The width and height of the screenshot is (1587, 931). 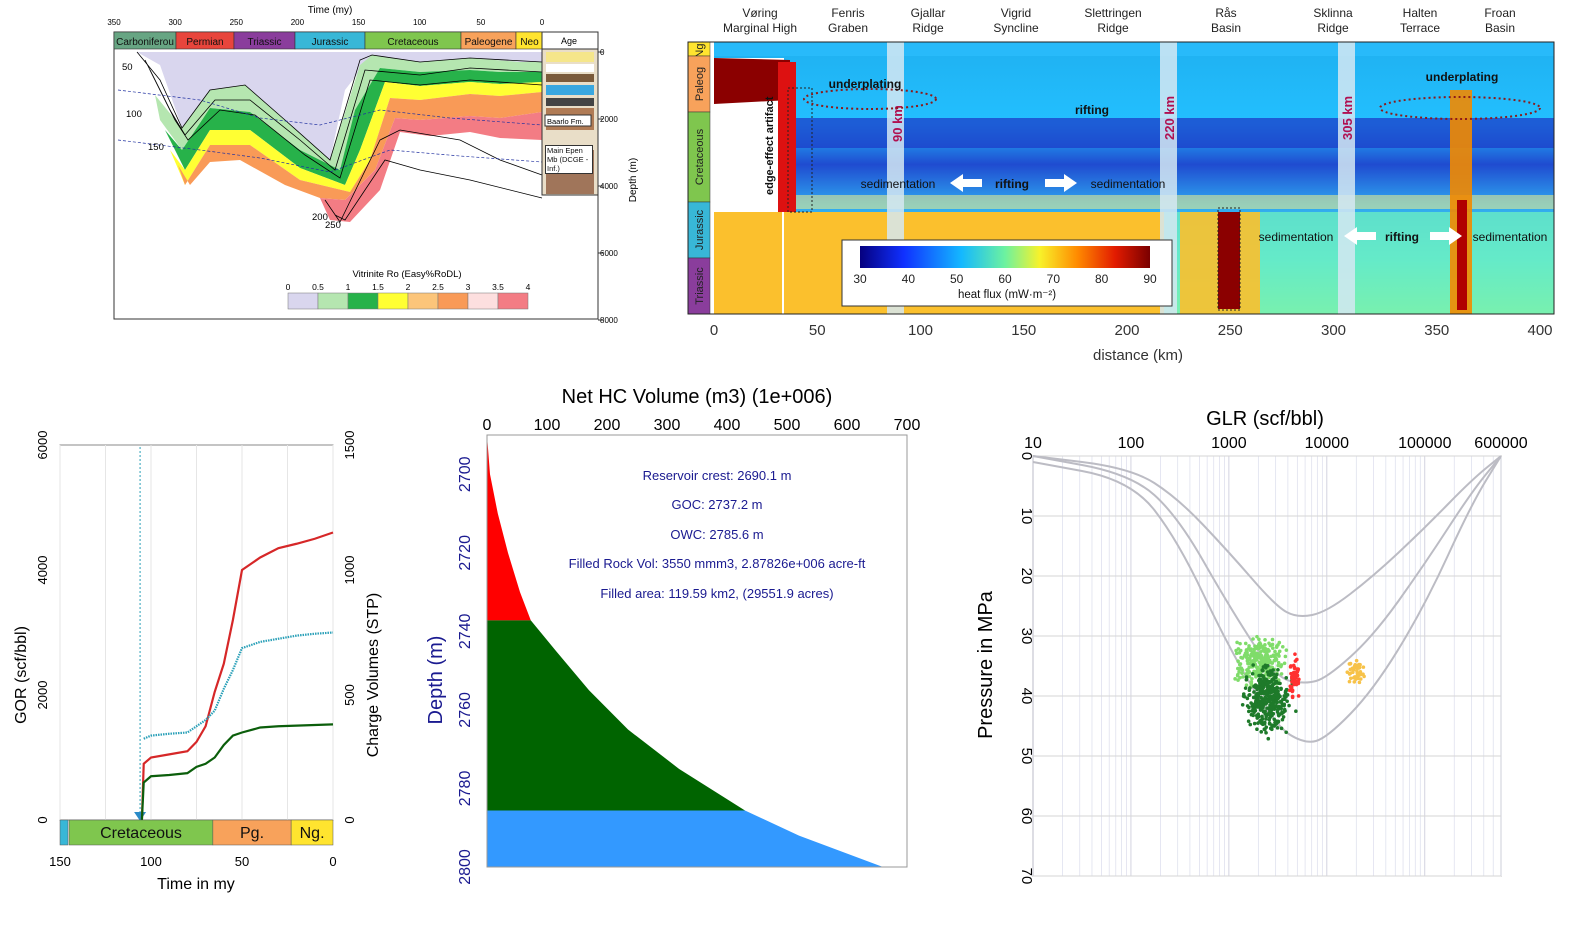 What do you see at coordinates (60, 861) in the screenshot?
I see `gor-x-tick: 150` at bounding box center [60, 861].